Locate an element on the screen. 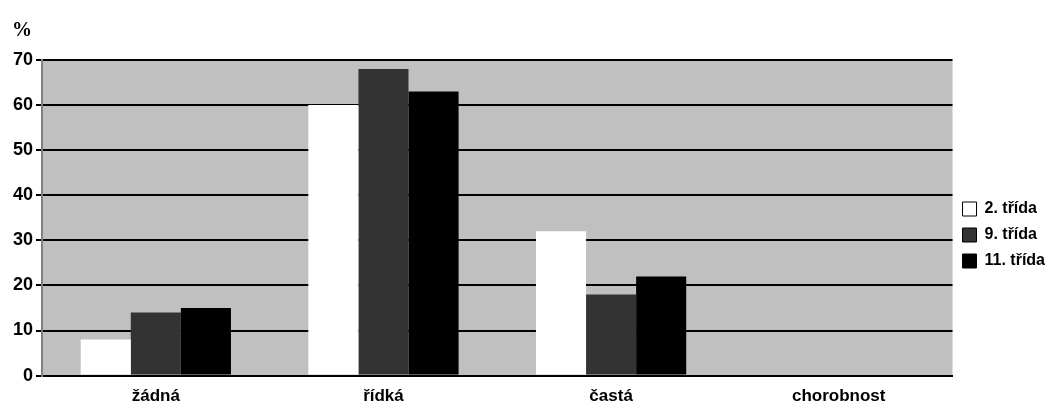  y-axis-title: % is located at coordinates (22, 29).